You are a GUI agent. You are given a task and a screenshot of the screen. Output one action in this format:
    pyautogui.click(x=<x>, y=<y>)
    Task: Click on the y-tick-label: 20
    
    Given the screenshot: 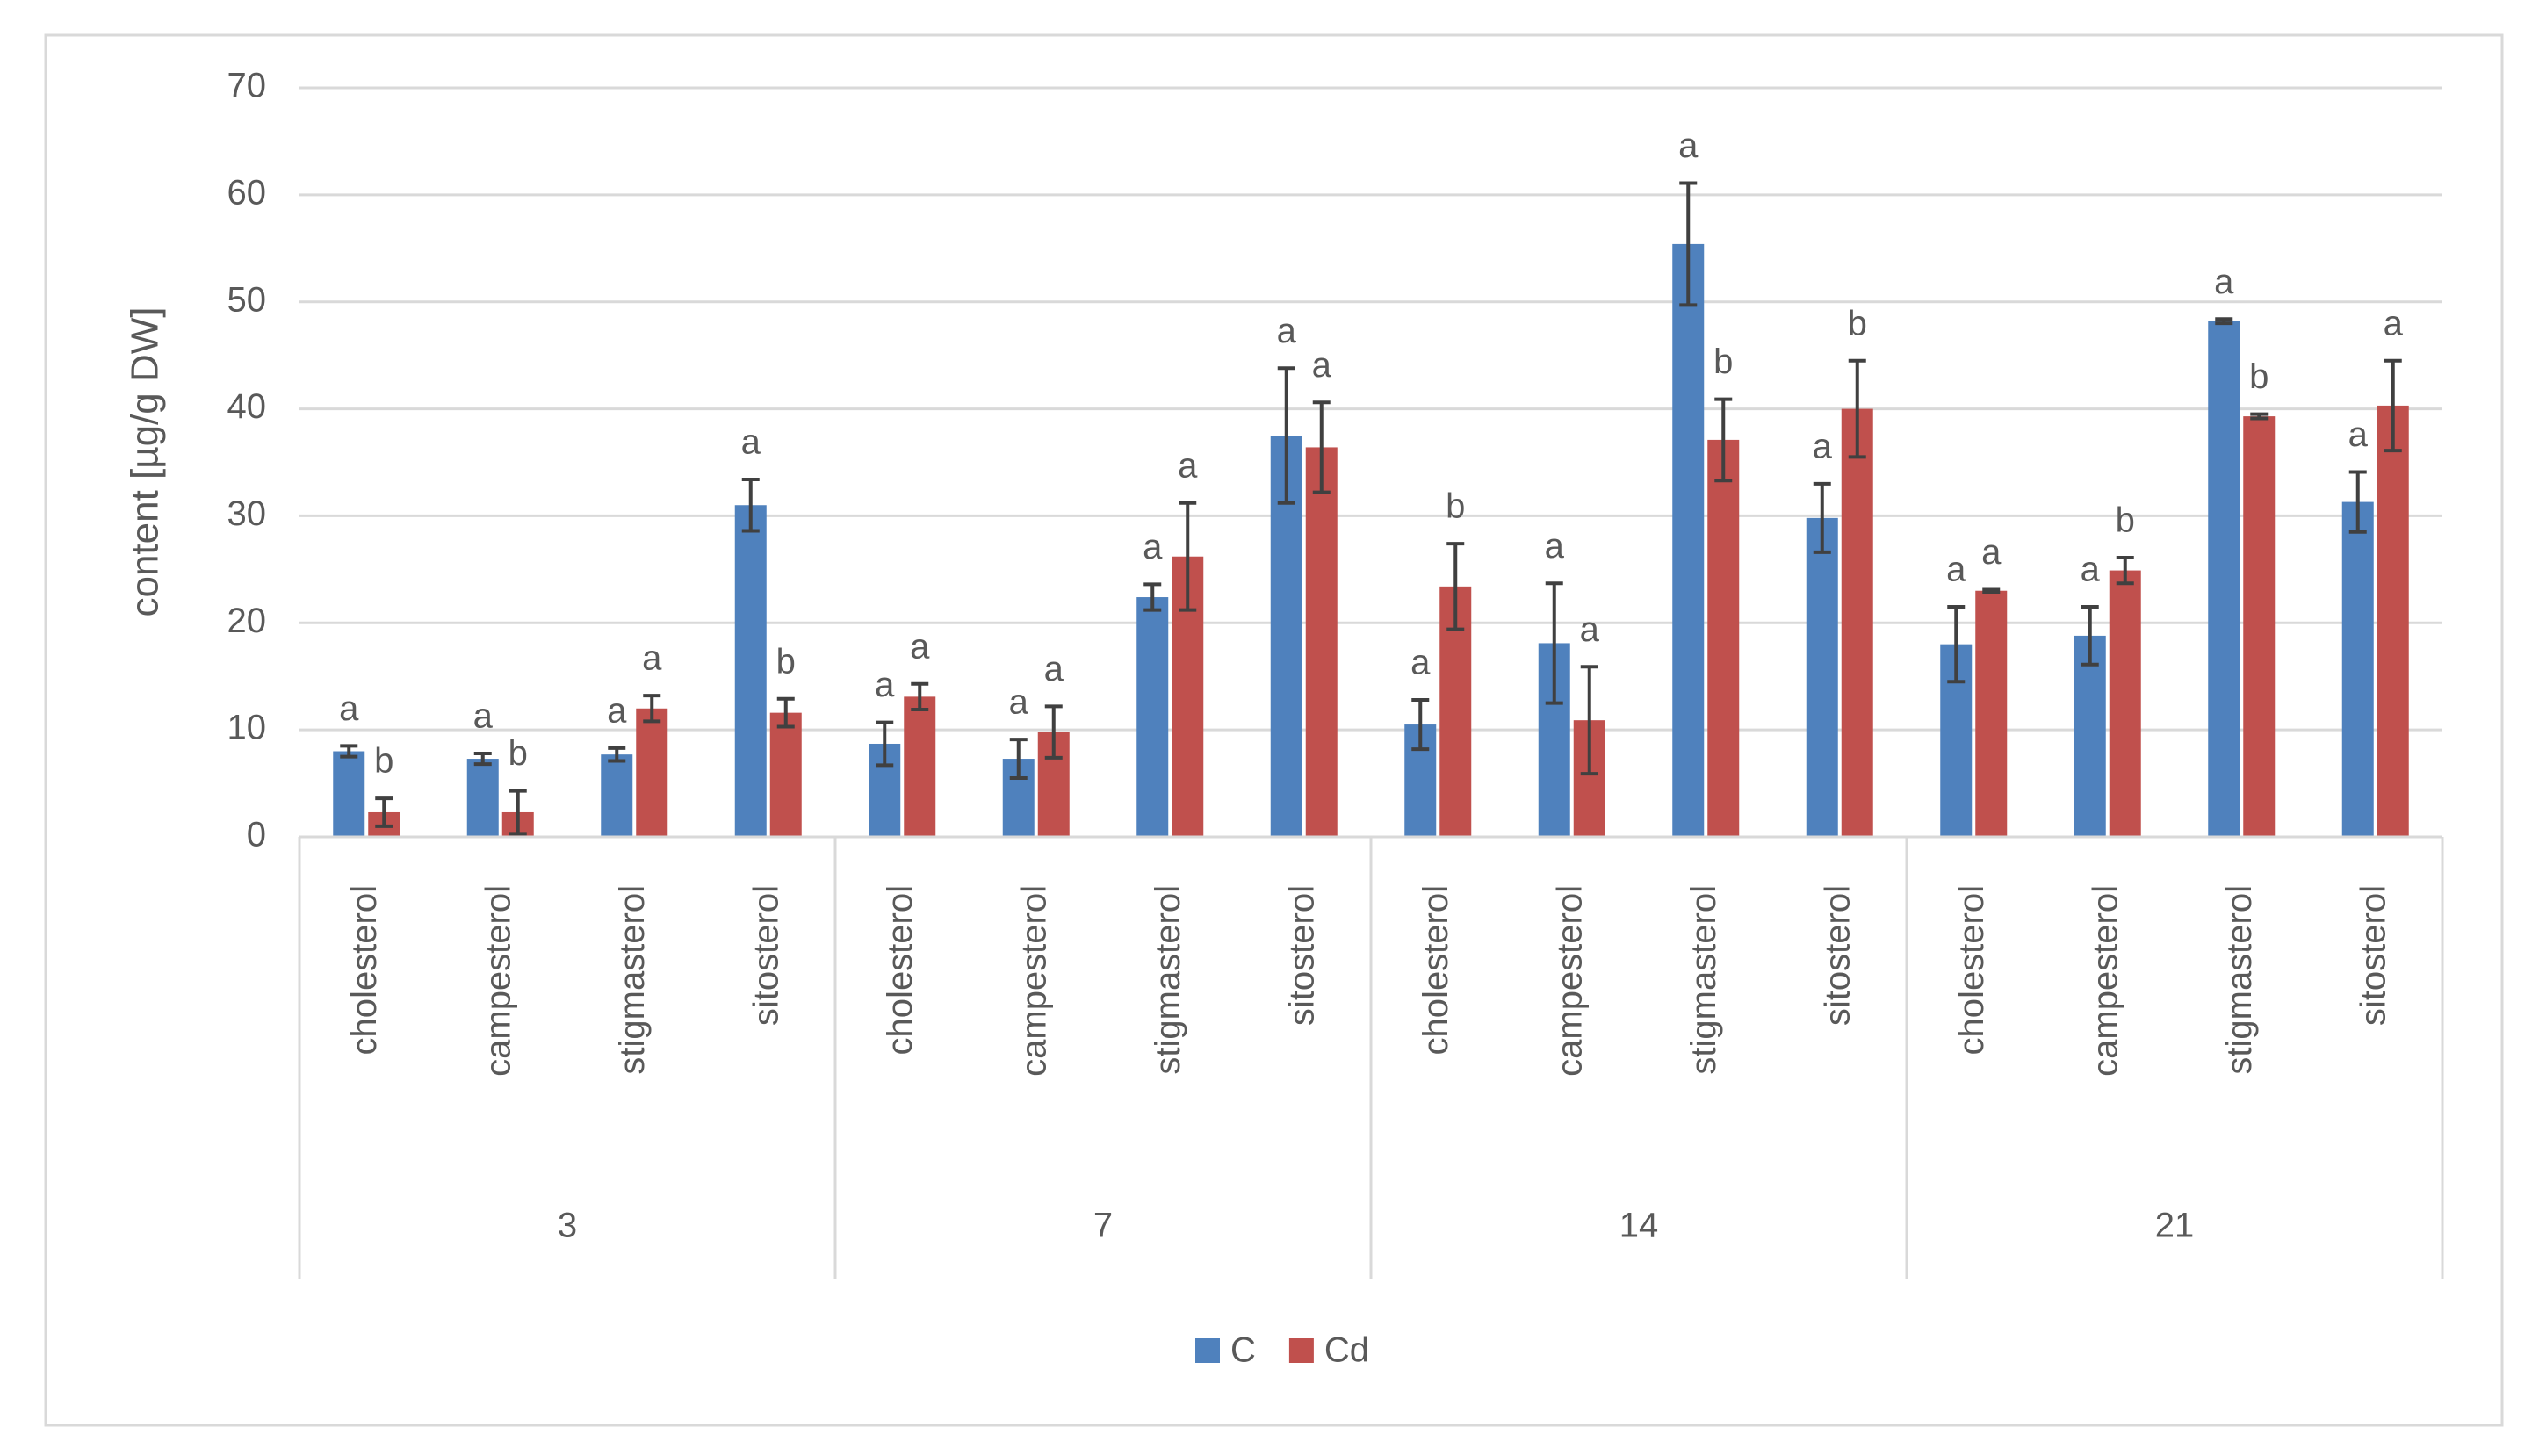 What is the action you would take?
    pyautogui.click(x=247, y=621)
    